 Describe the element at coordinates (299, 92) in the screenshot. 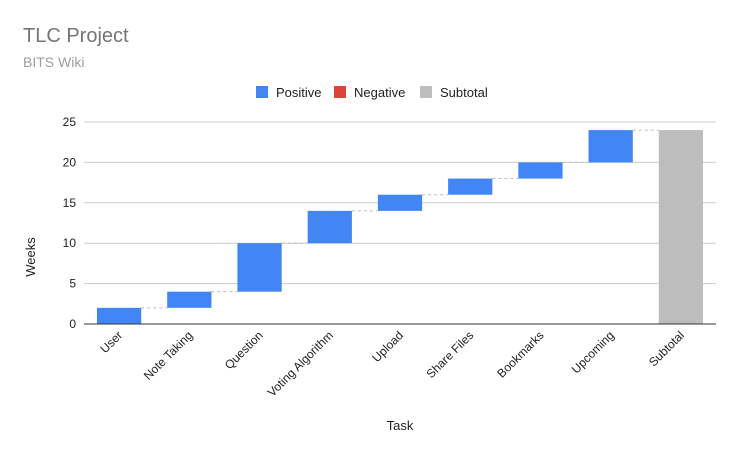

I see `legend-label-positive: Positive` at that location.